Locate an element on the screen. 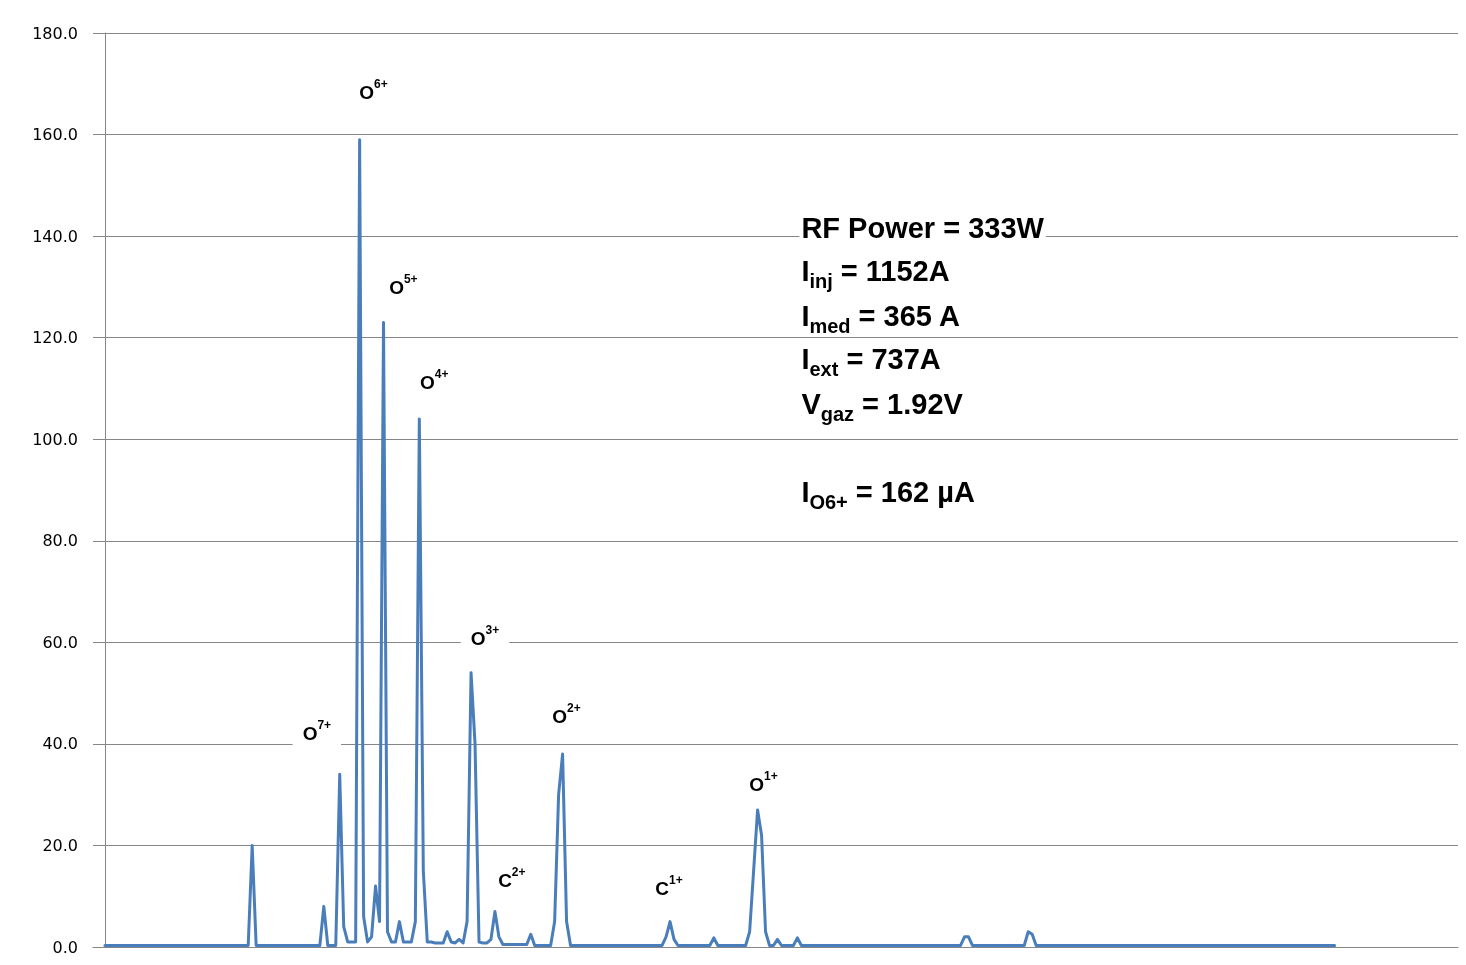 The image size is (1466, 965). y-tick-label: 0.0 is located at coordinates (65, 947).